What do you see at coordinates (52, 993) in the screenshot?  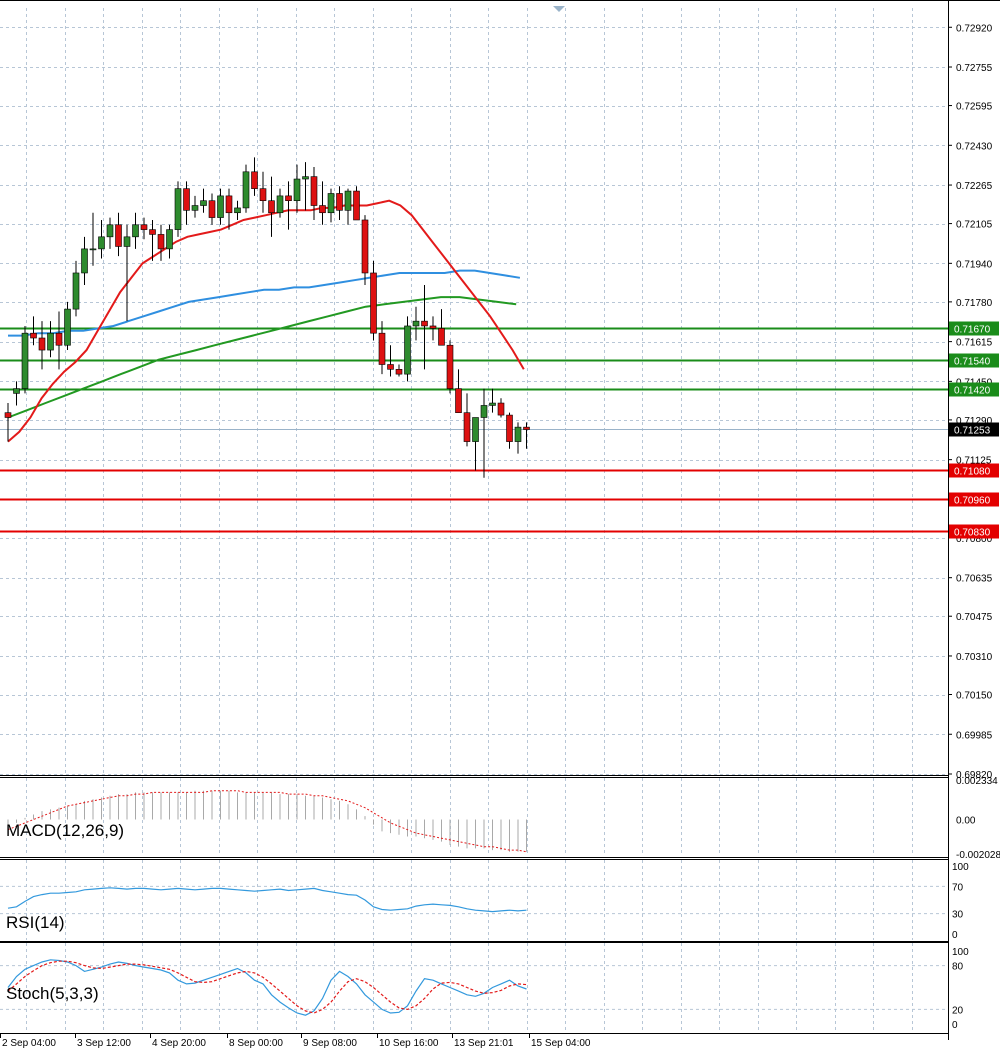 I see `stoch-label: Stoch(5,3,3)` at bounding box center [52, 993].